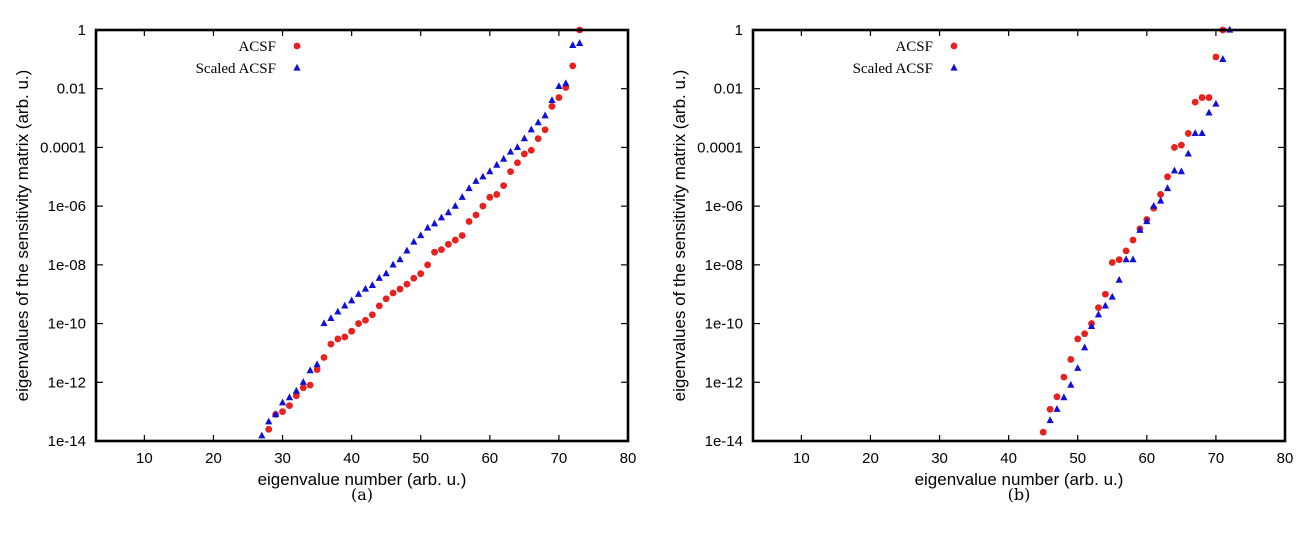  What do you see at coordinates (297, 67) in the screenshot?
I see `legend-marker-scaled-acsf` at bounding box center [297, 67].